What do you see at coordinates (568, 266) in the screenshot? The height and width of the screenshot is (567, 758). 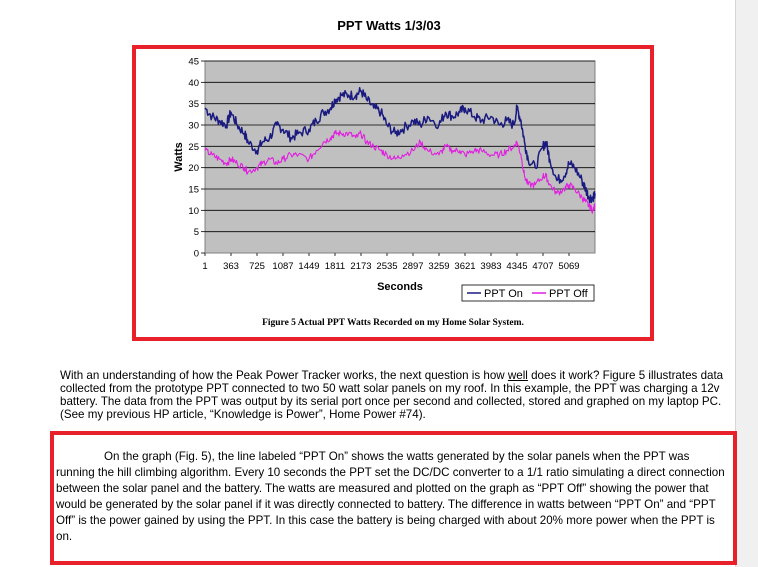 I see `x-tick-label: 5069` at bounding box center [568, 266].